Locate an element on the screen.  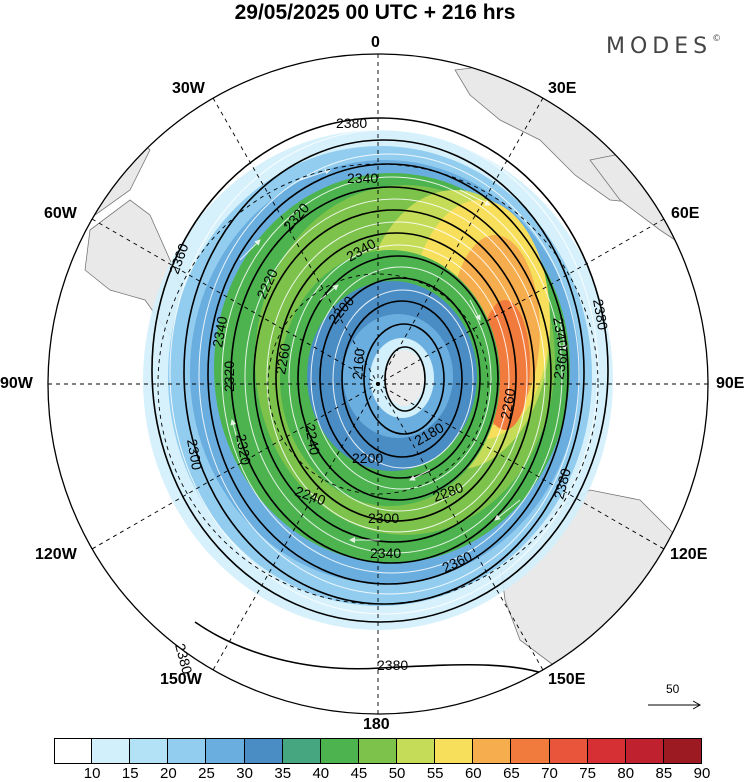
lon-label-150e: 150E is located at coordinates (567, 679).